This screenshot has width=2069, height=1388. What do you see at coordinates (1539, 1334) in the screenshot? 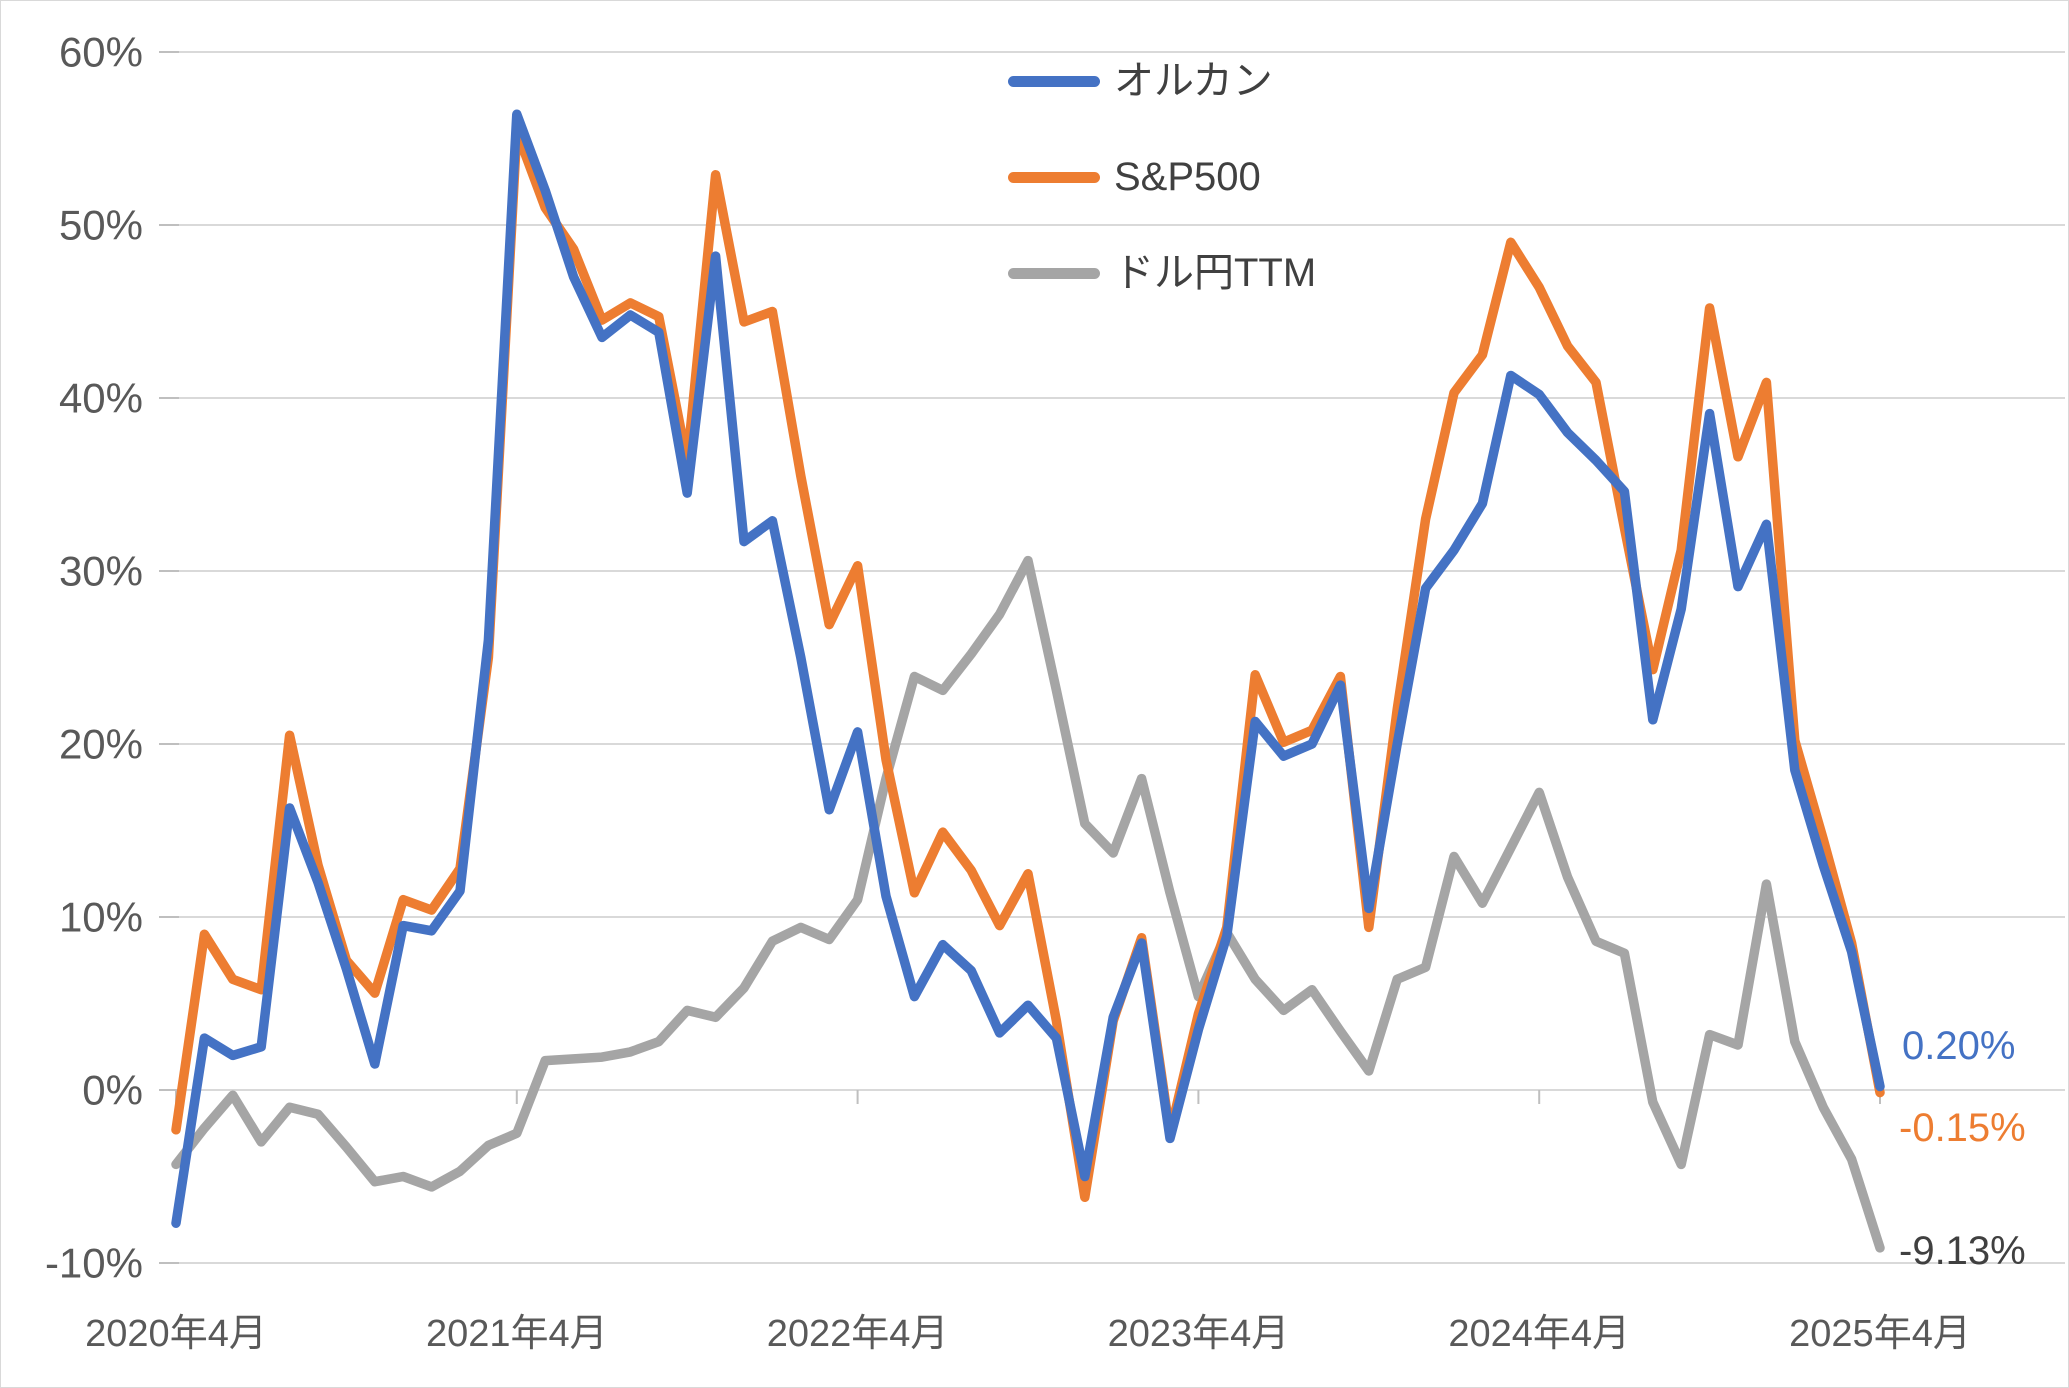
I see `x-axis-label: 2024年4月` at bounding box center [1539, 1334].